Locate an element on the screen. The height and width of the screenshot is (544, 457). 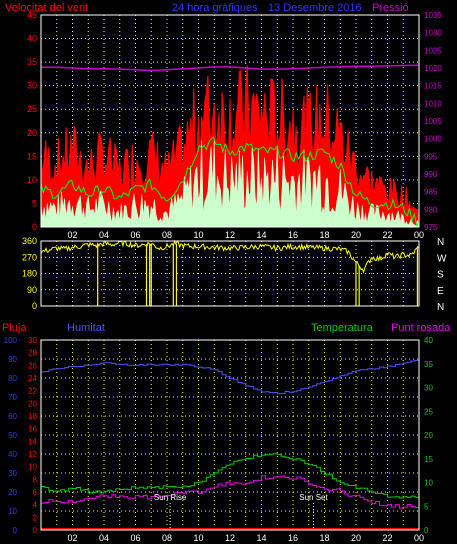
temperature-tick: 5 is located at coordinates (426, 506).